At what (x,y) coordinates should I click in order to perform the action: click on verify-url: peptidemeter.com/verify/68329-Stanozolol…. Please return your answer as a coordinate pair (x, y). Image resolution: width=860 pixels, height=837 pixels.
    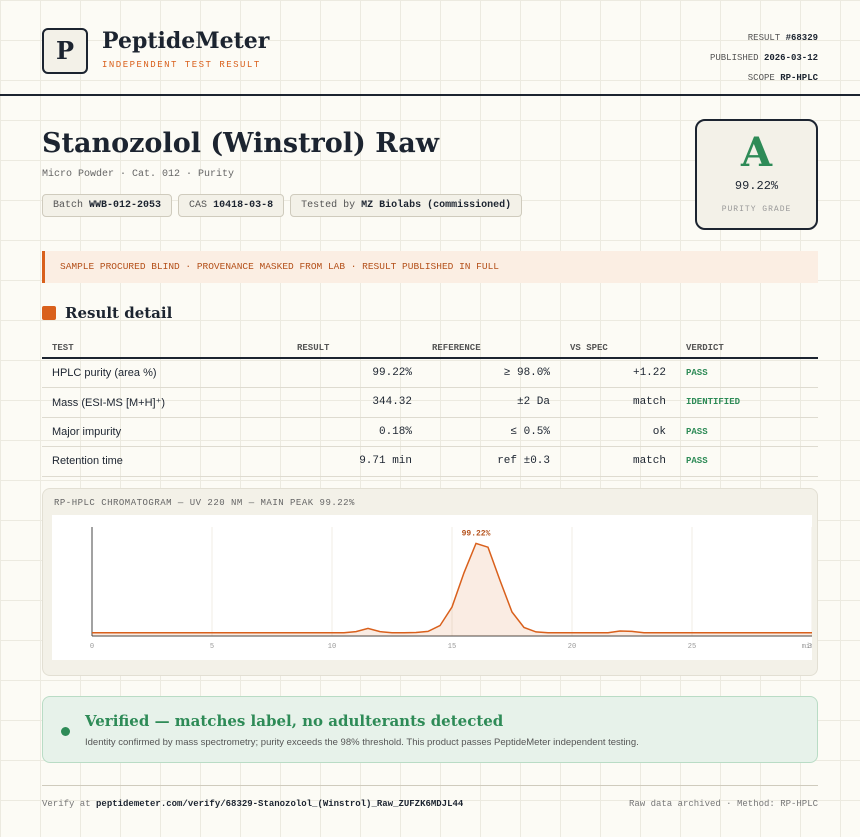
    Looking at the image, I should click on (280, 804).